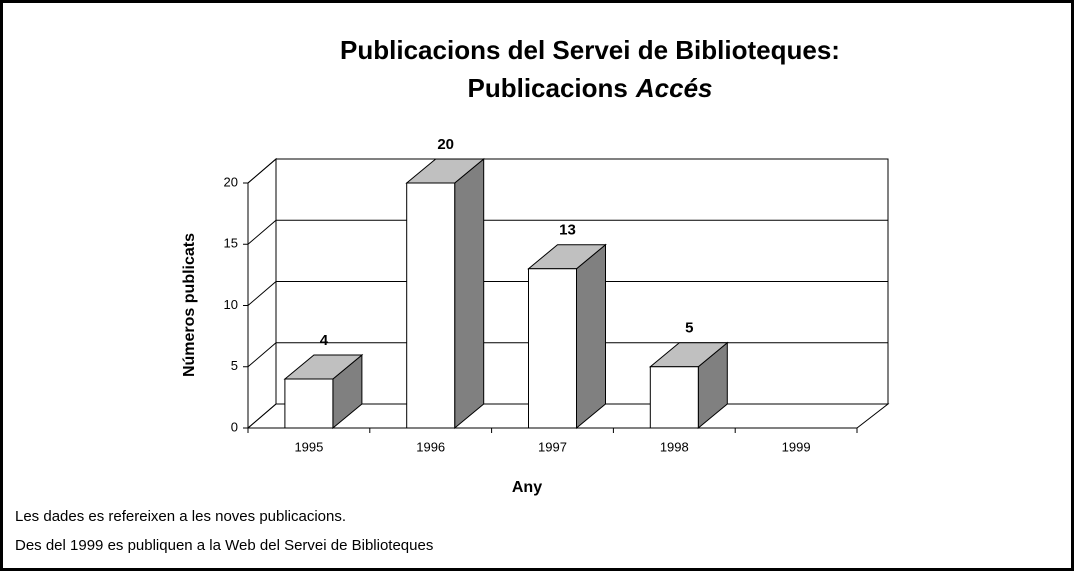  I want to click on y-tick-label: 0, so click(234, 426).